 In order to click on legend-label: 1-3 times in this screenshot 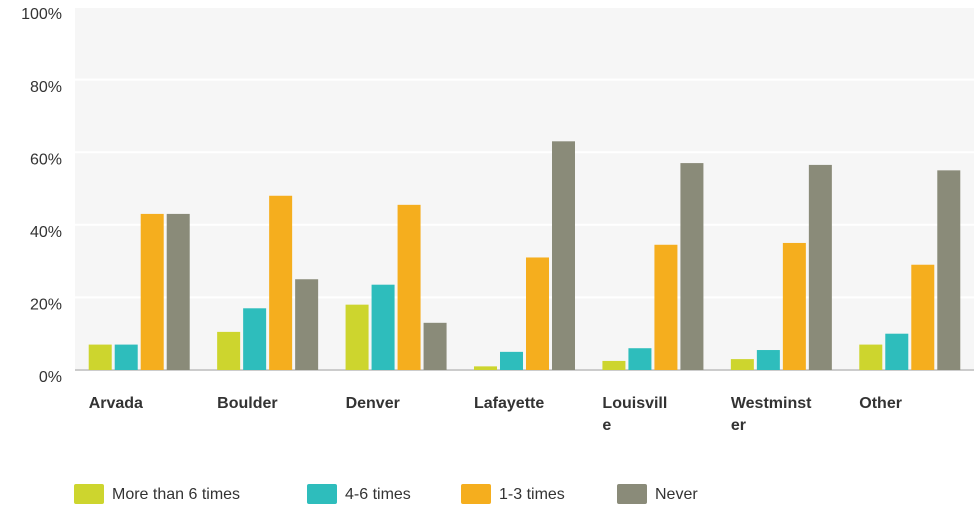, I will do `click(532, 494)`.